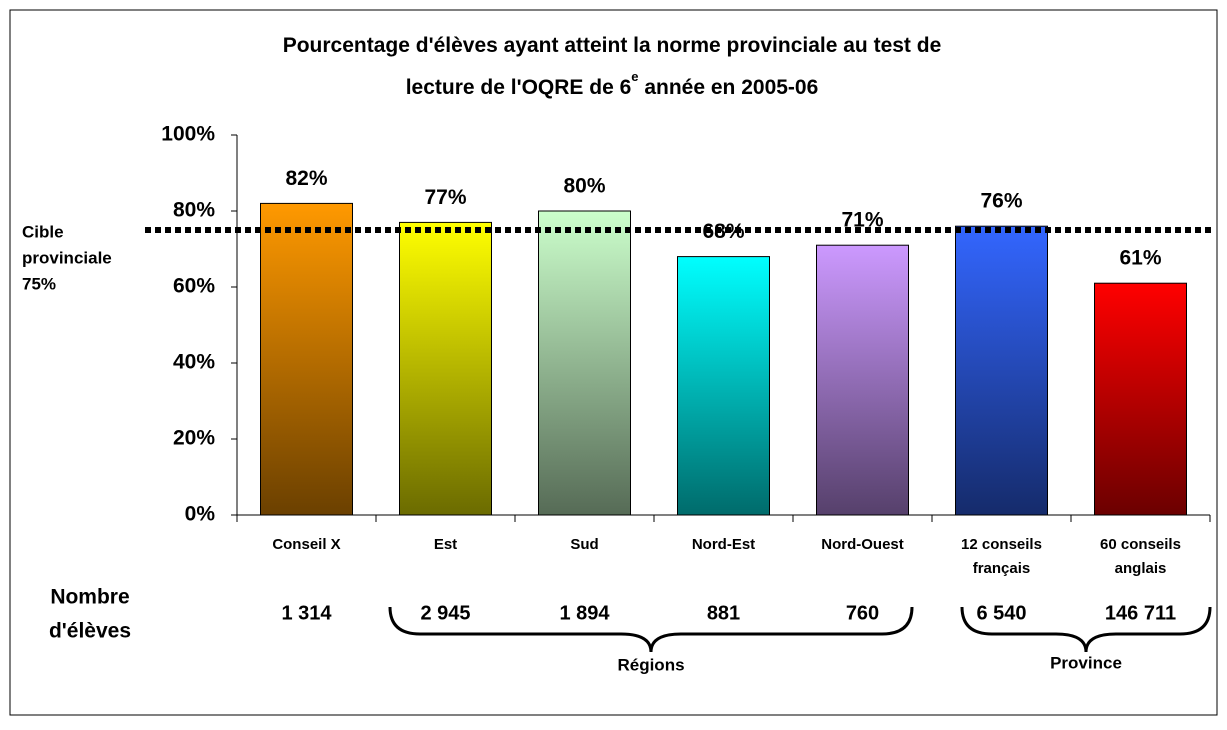 Image resolution: width=1227 pixels, height=730 pixels. What do you see at coordinates (519, 87) in the screenshot?
I see `title-line: lecture de l'OQRE de 6` at bounding box center [519, 87].